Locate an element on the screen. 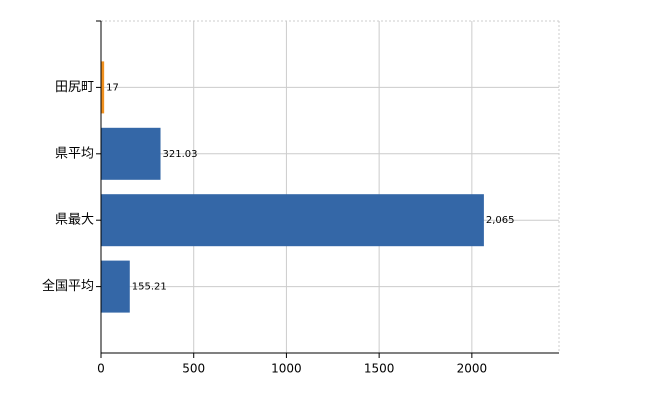 This screenshot has height=400, width=650. x-tick-label: 1000 is located at coordinates (286, 369).